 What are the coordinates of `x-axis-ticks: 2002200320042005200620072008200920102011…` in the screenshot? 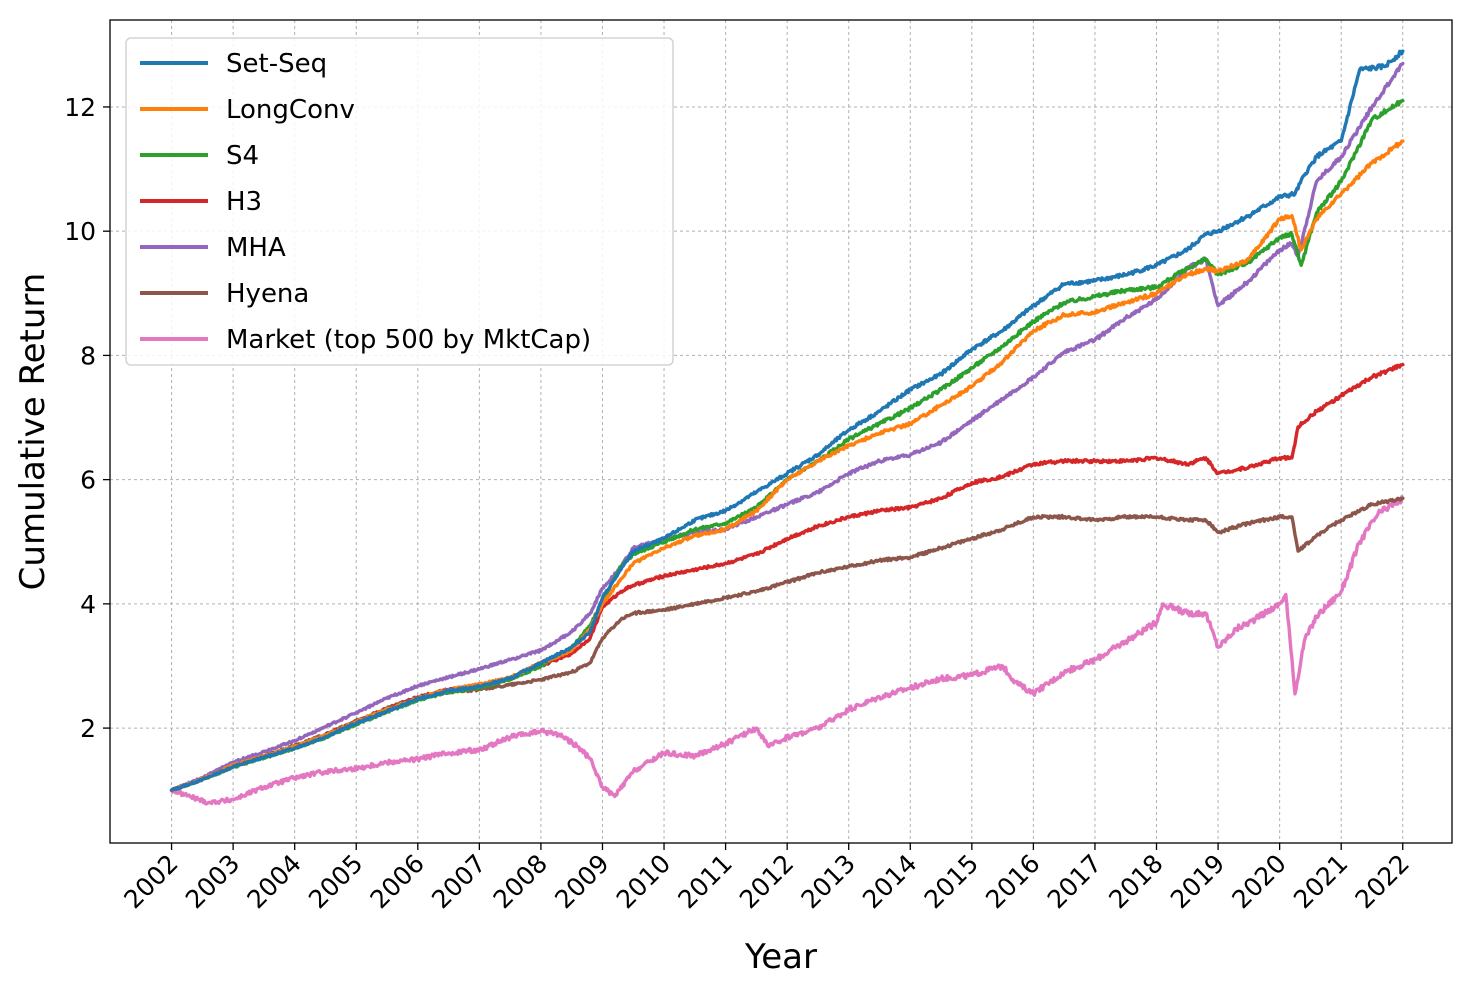 It's located at (766, 878).